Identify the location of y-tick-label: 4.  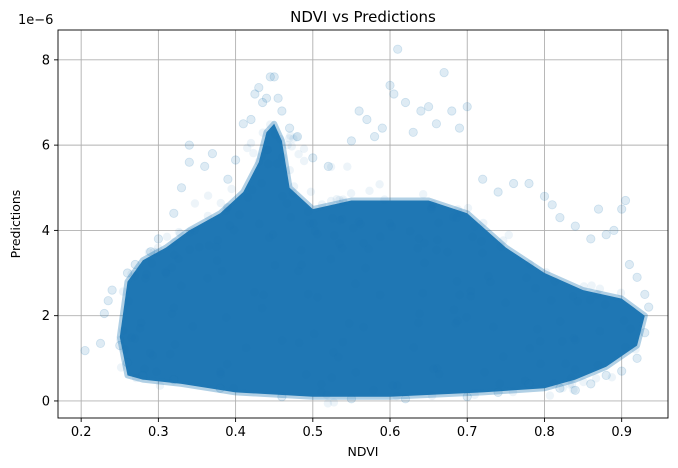
(46, 231).